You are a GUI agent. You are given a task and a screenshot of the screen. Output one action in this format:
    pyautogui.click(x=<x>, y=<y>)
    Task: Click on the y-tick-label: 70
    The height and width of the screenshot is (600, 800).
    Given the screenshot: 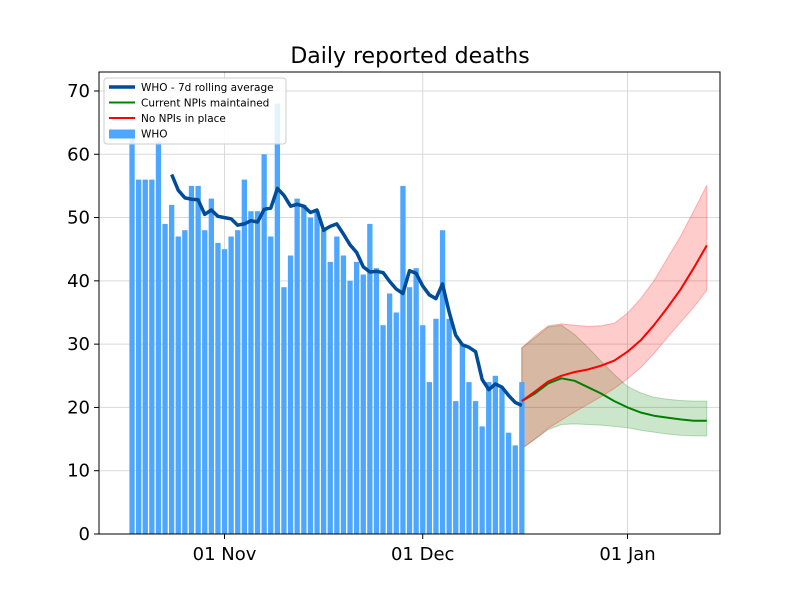 What is the action you would take?
    pyautogui.click(x=78, y=91)
    